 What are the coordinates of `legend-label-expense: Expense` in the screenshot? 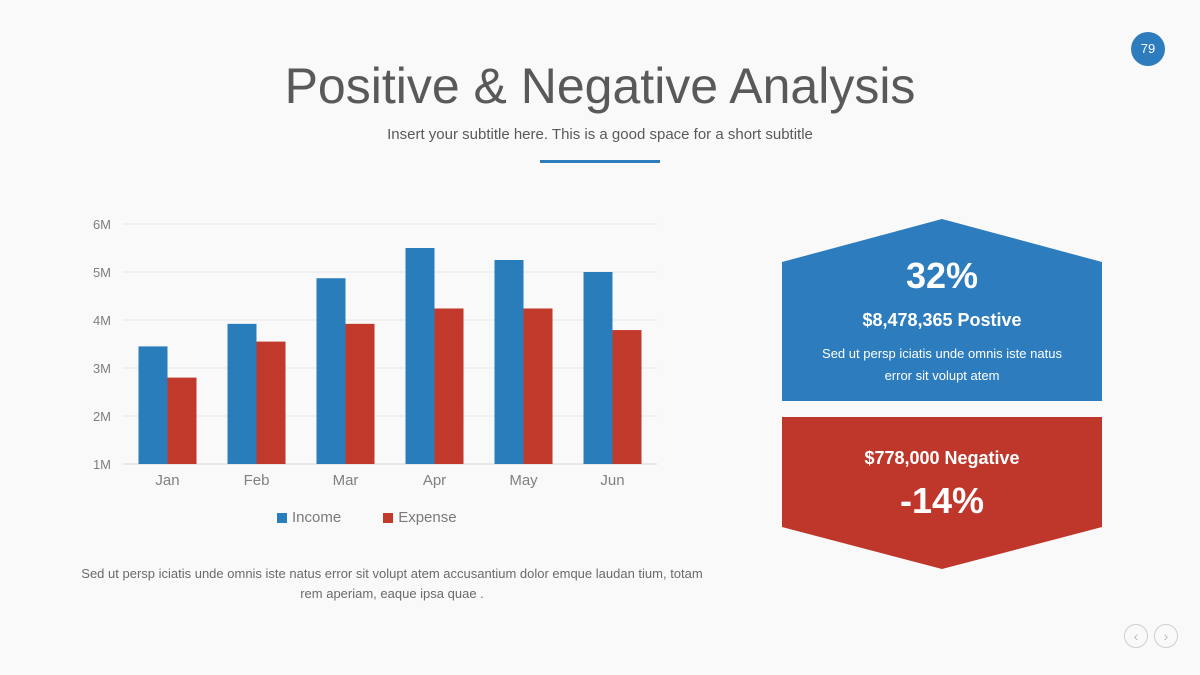 It's located at (427, 517).